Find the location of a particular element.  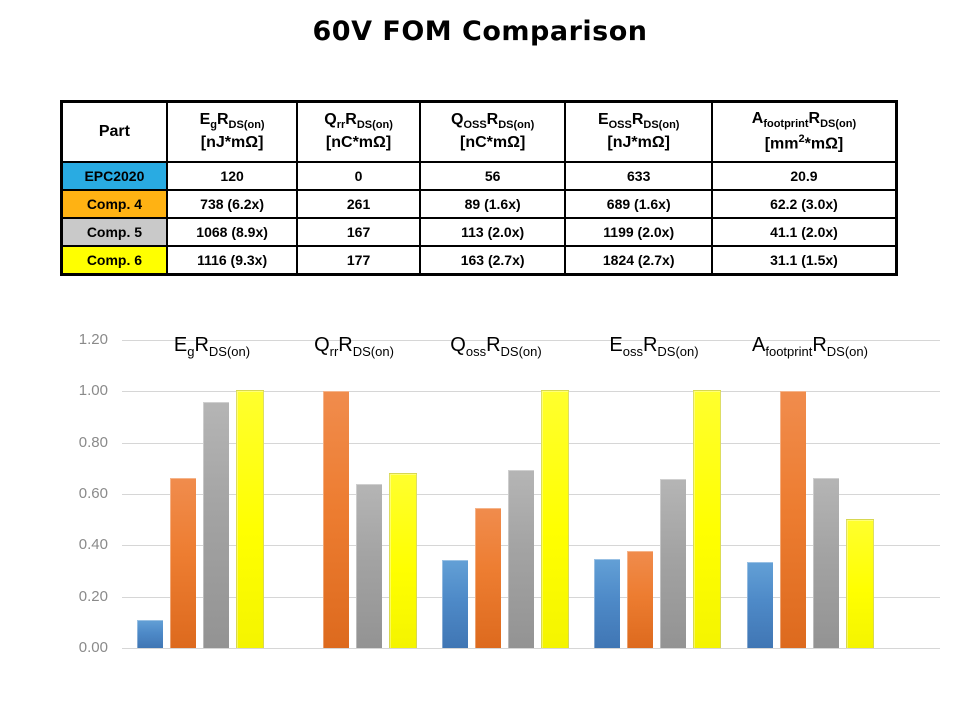

value-cell: 689 (1.6x) is located at coordinates (638, 204).